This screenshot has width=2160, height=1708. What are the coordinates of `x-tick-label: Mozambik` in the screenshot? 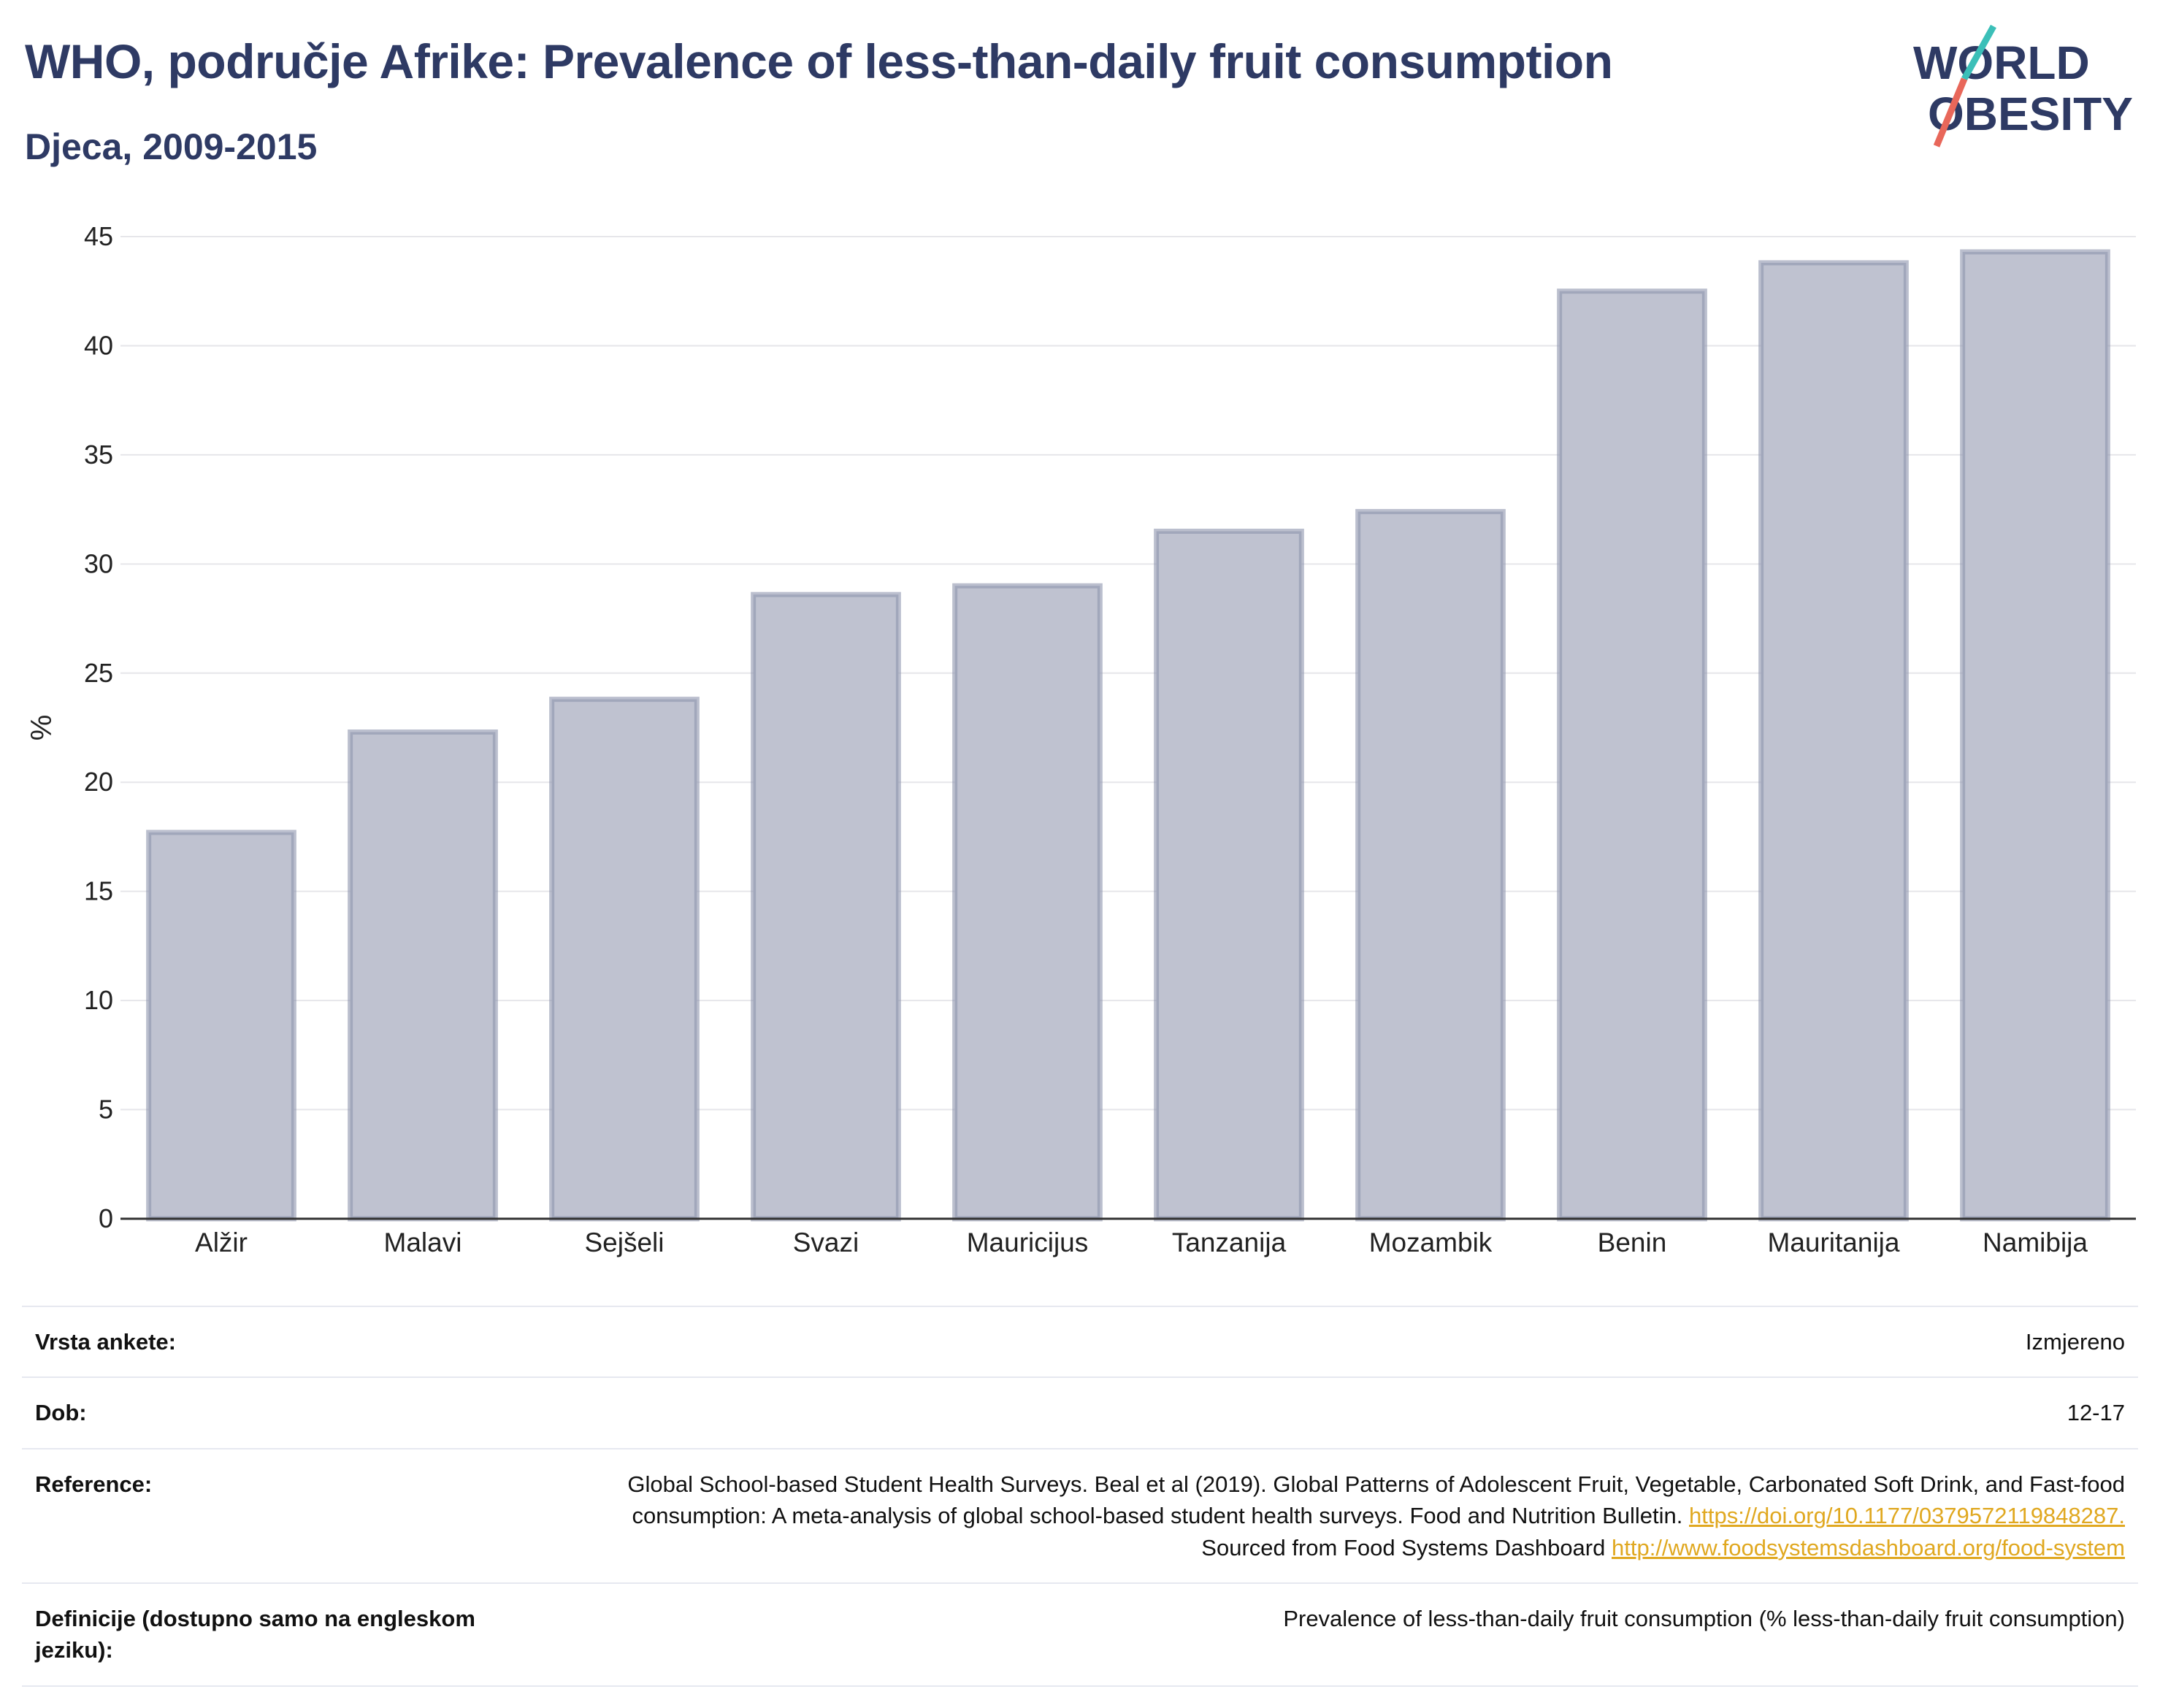 It's located at (1431, 1242).